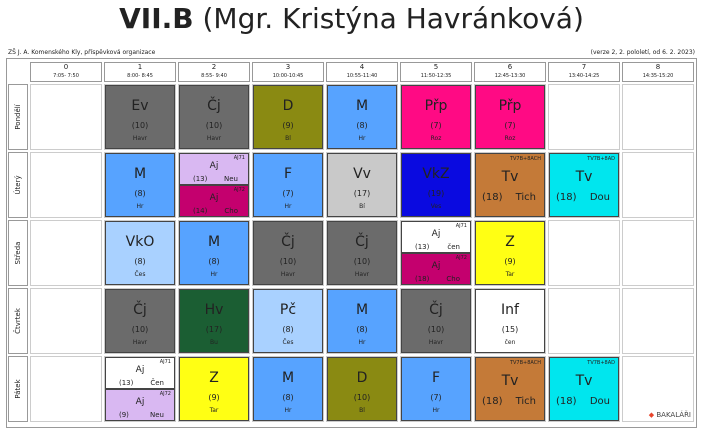 This screenshot has width=703, height=433. What do you see at coordinates (214, 321) in the screenshot?
I see `lesson: Hv (17) Bu` at bounding box center [214, 321].